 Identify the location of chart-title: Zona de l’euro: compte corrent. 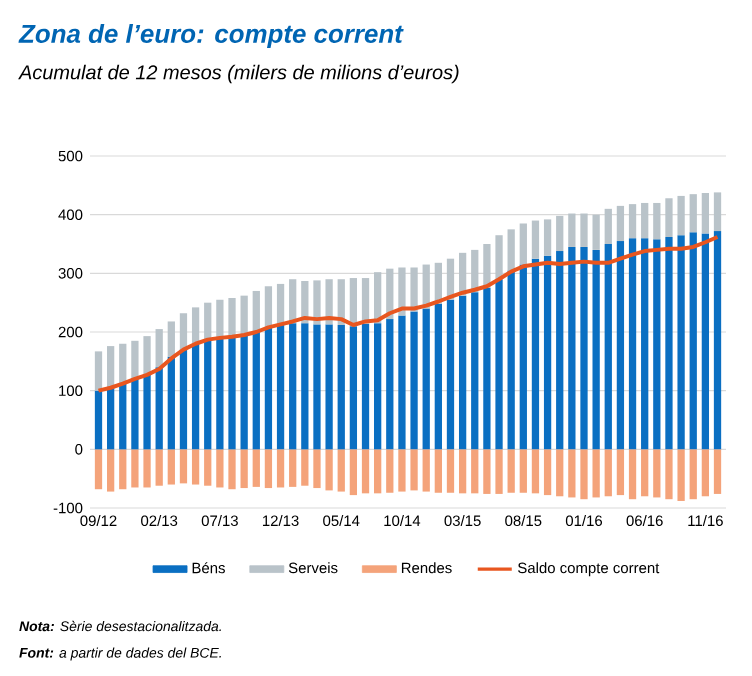
(211, 36).